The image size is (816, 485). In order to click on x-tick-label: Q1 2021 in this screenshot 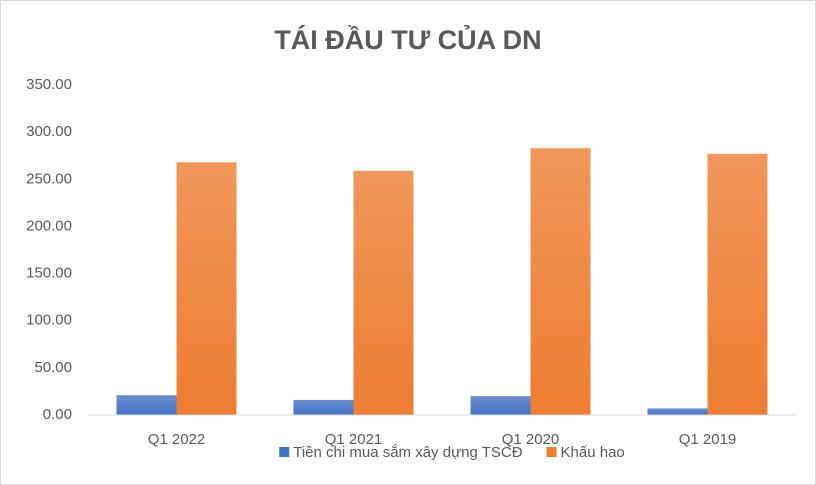, I will do `click(354, 439)`.